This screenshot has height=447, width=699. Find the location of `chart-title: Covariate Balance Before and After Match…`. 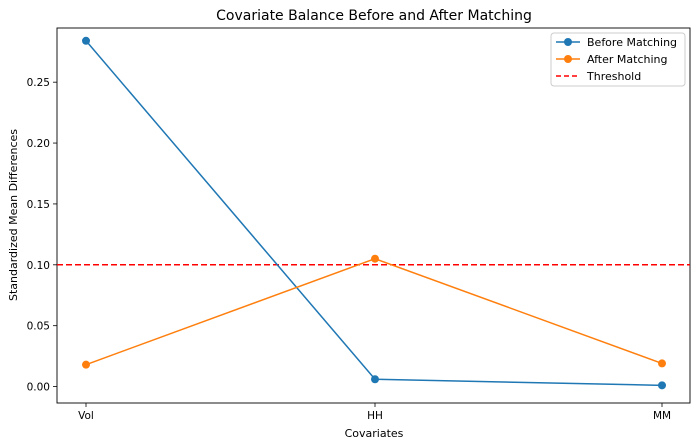

chart-title: Covariate Balance Before and After Match… is located at coordinates (374, 16).